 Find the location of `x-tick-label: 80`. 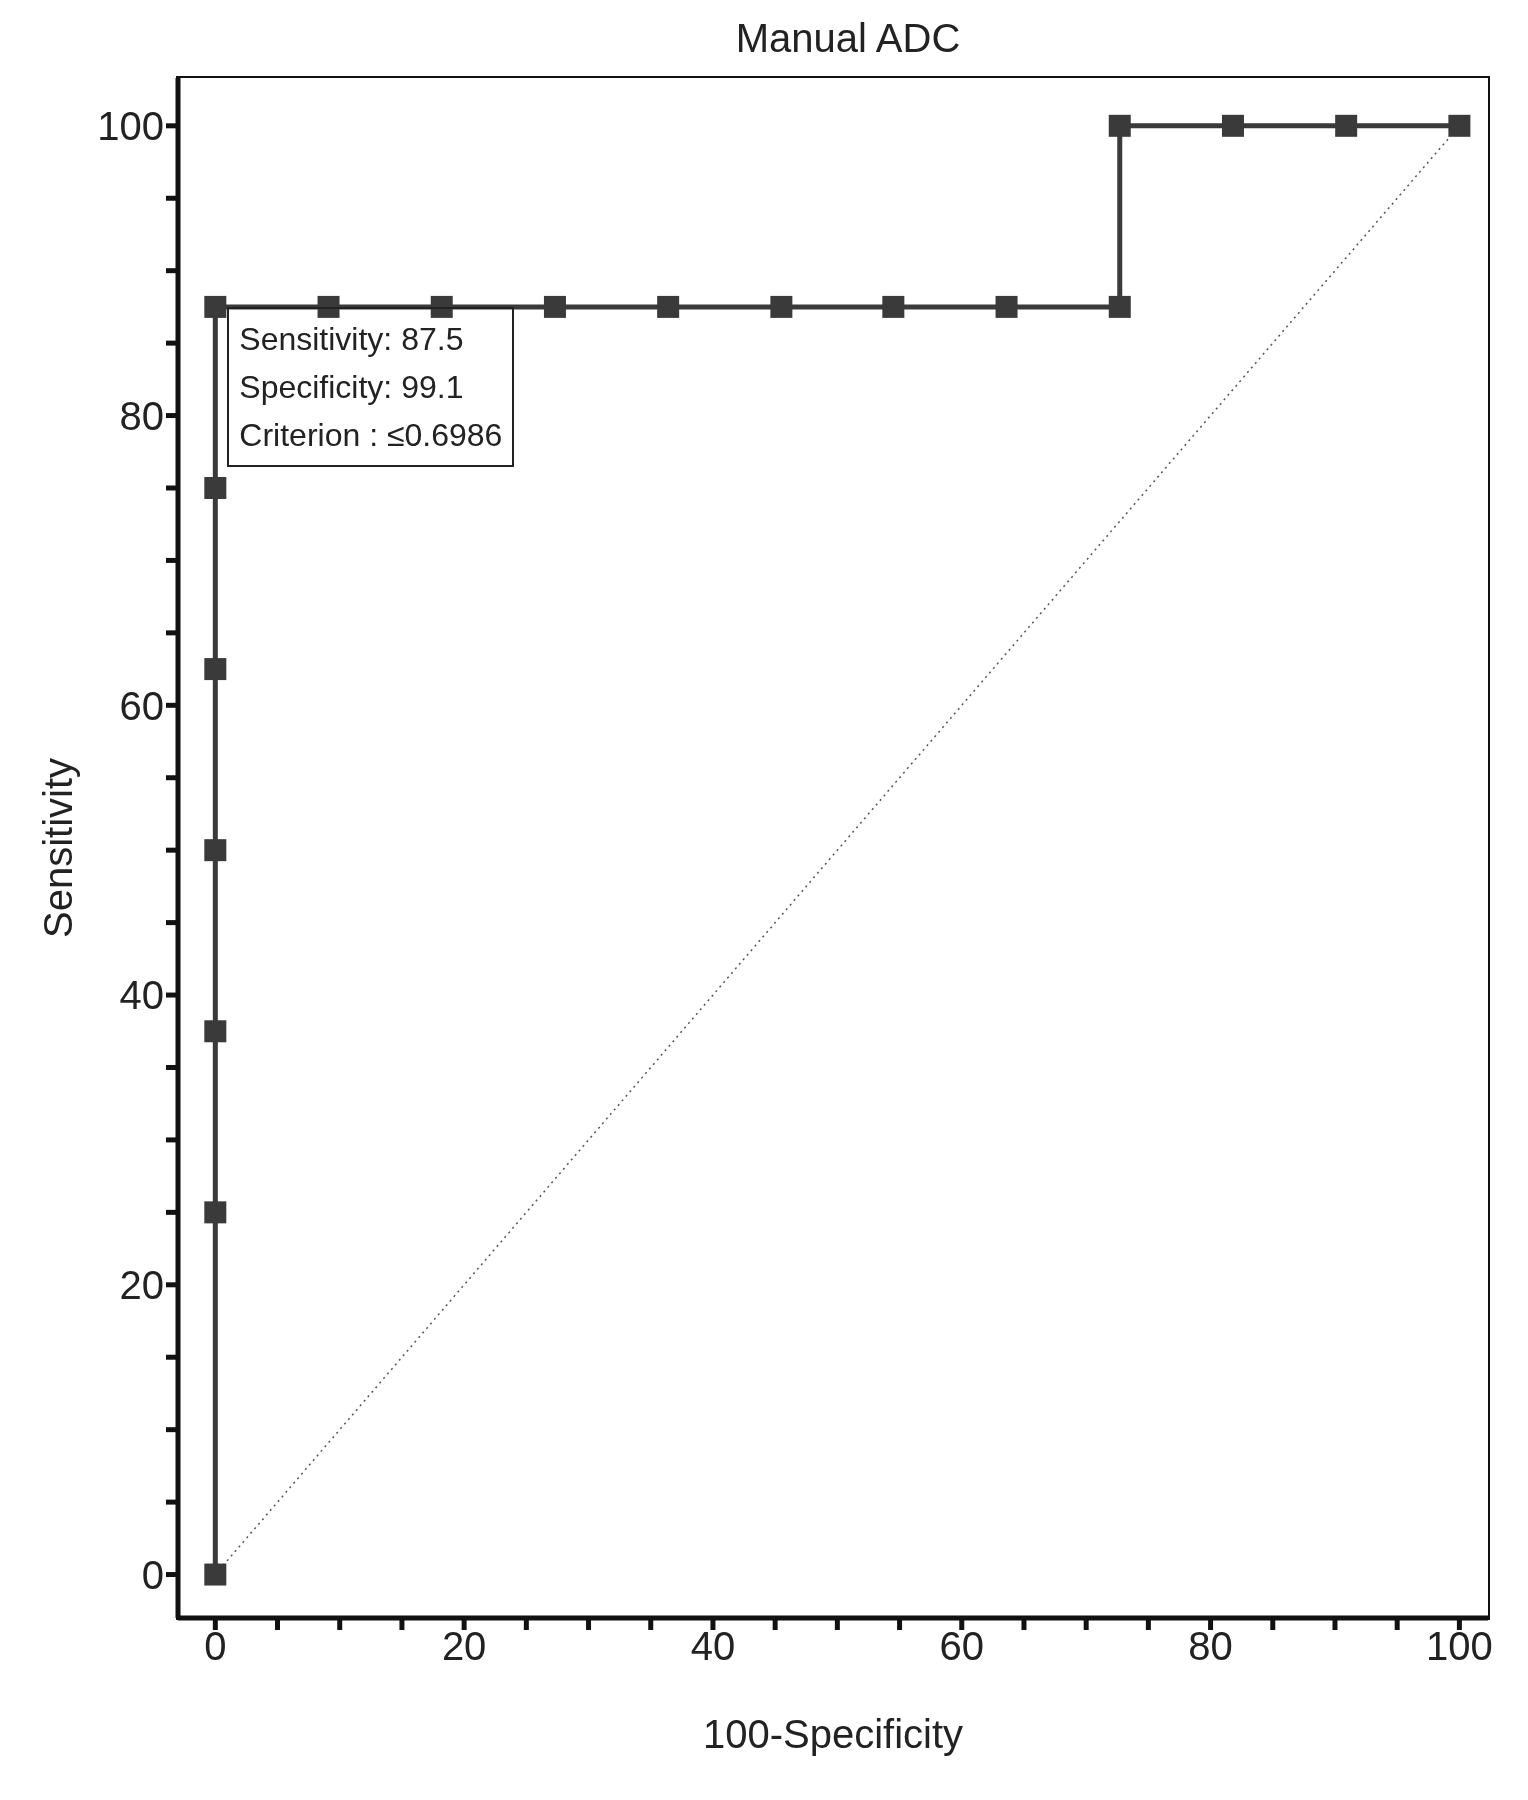

x-tick-label: 80 is located at coordinates (1210, 1646).